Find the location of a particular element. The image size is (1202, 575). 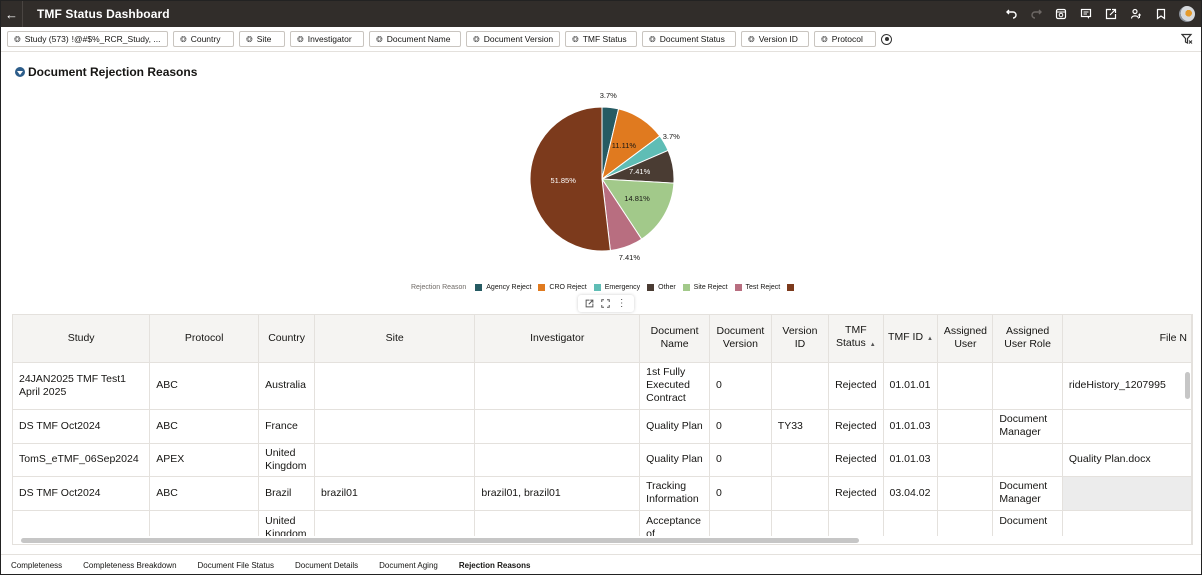

legend-item is located at coordinates (792, 287).